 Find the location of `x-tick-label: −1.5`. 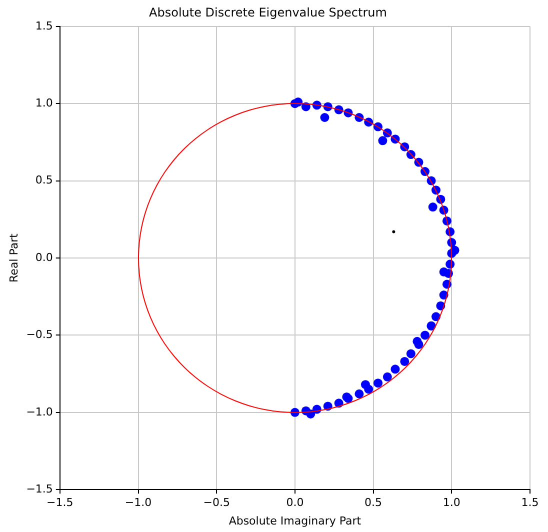

x-tick-label: −1.5 is located at coordinates (60, 503).